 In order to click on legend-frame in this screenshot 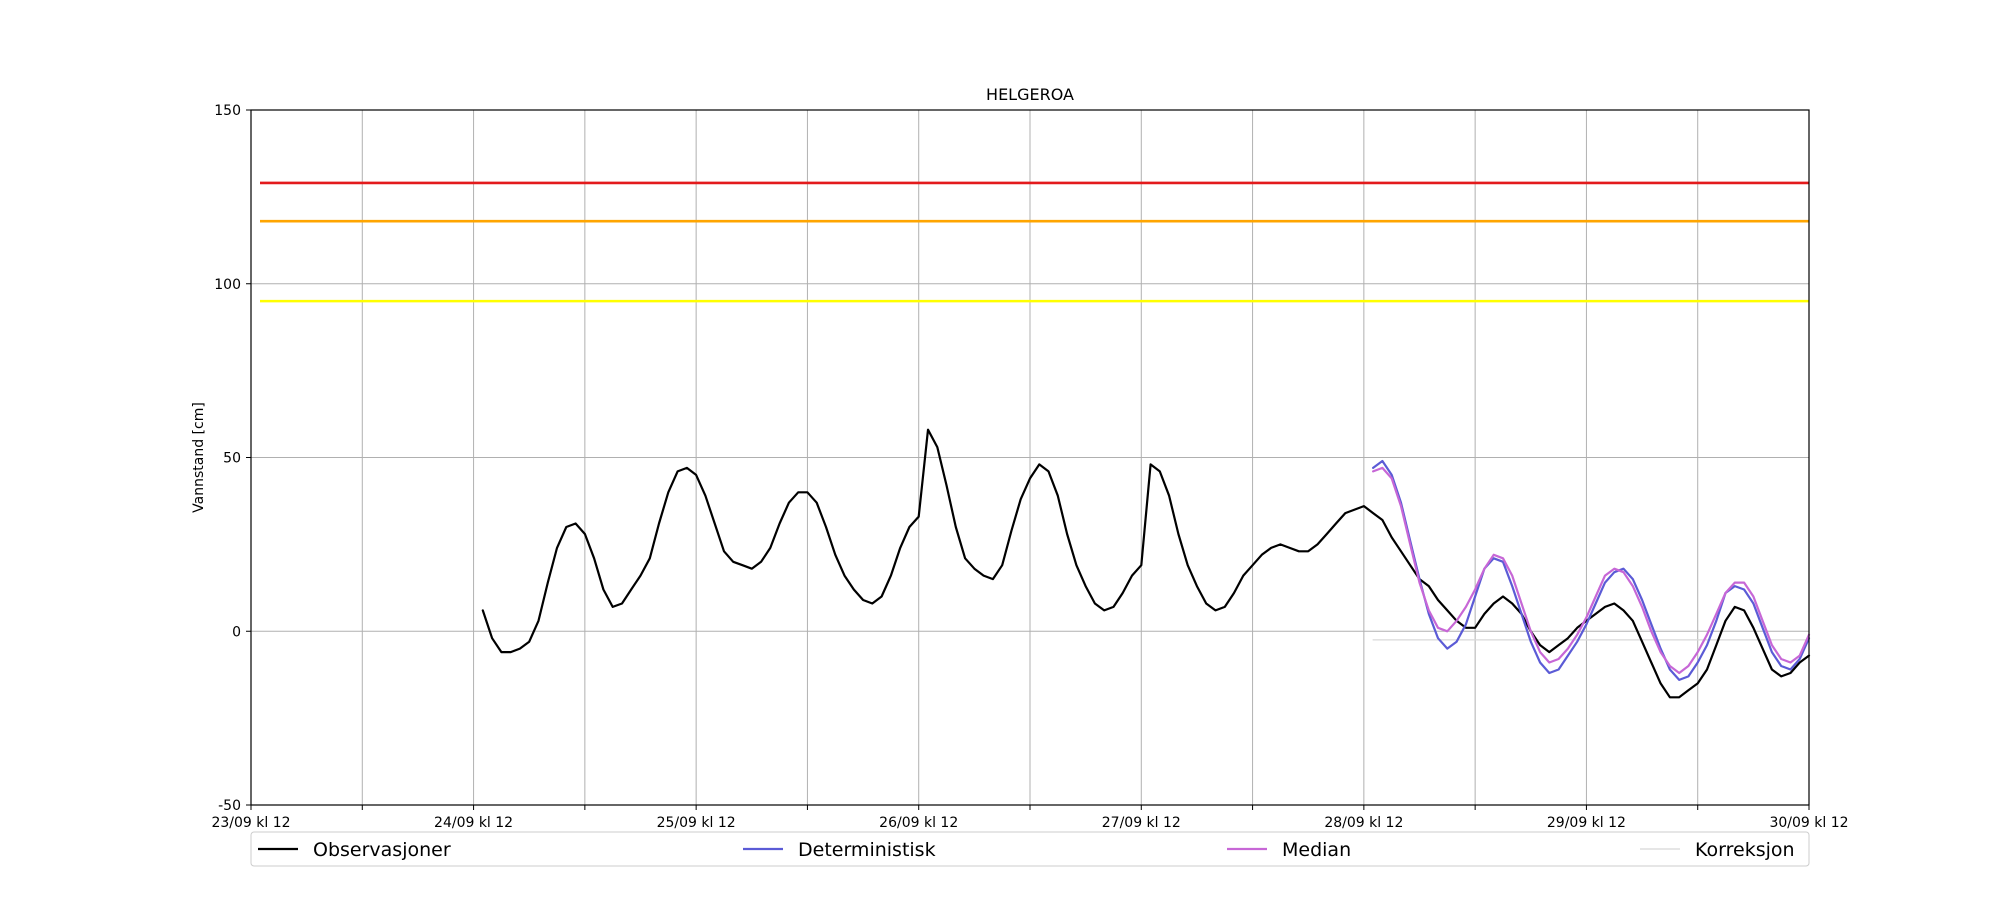, I will do `click(1030, 849)`.